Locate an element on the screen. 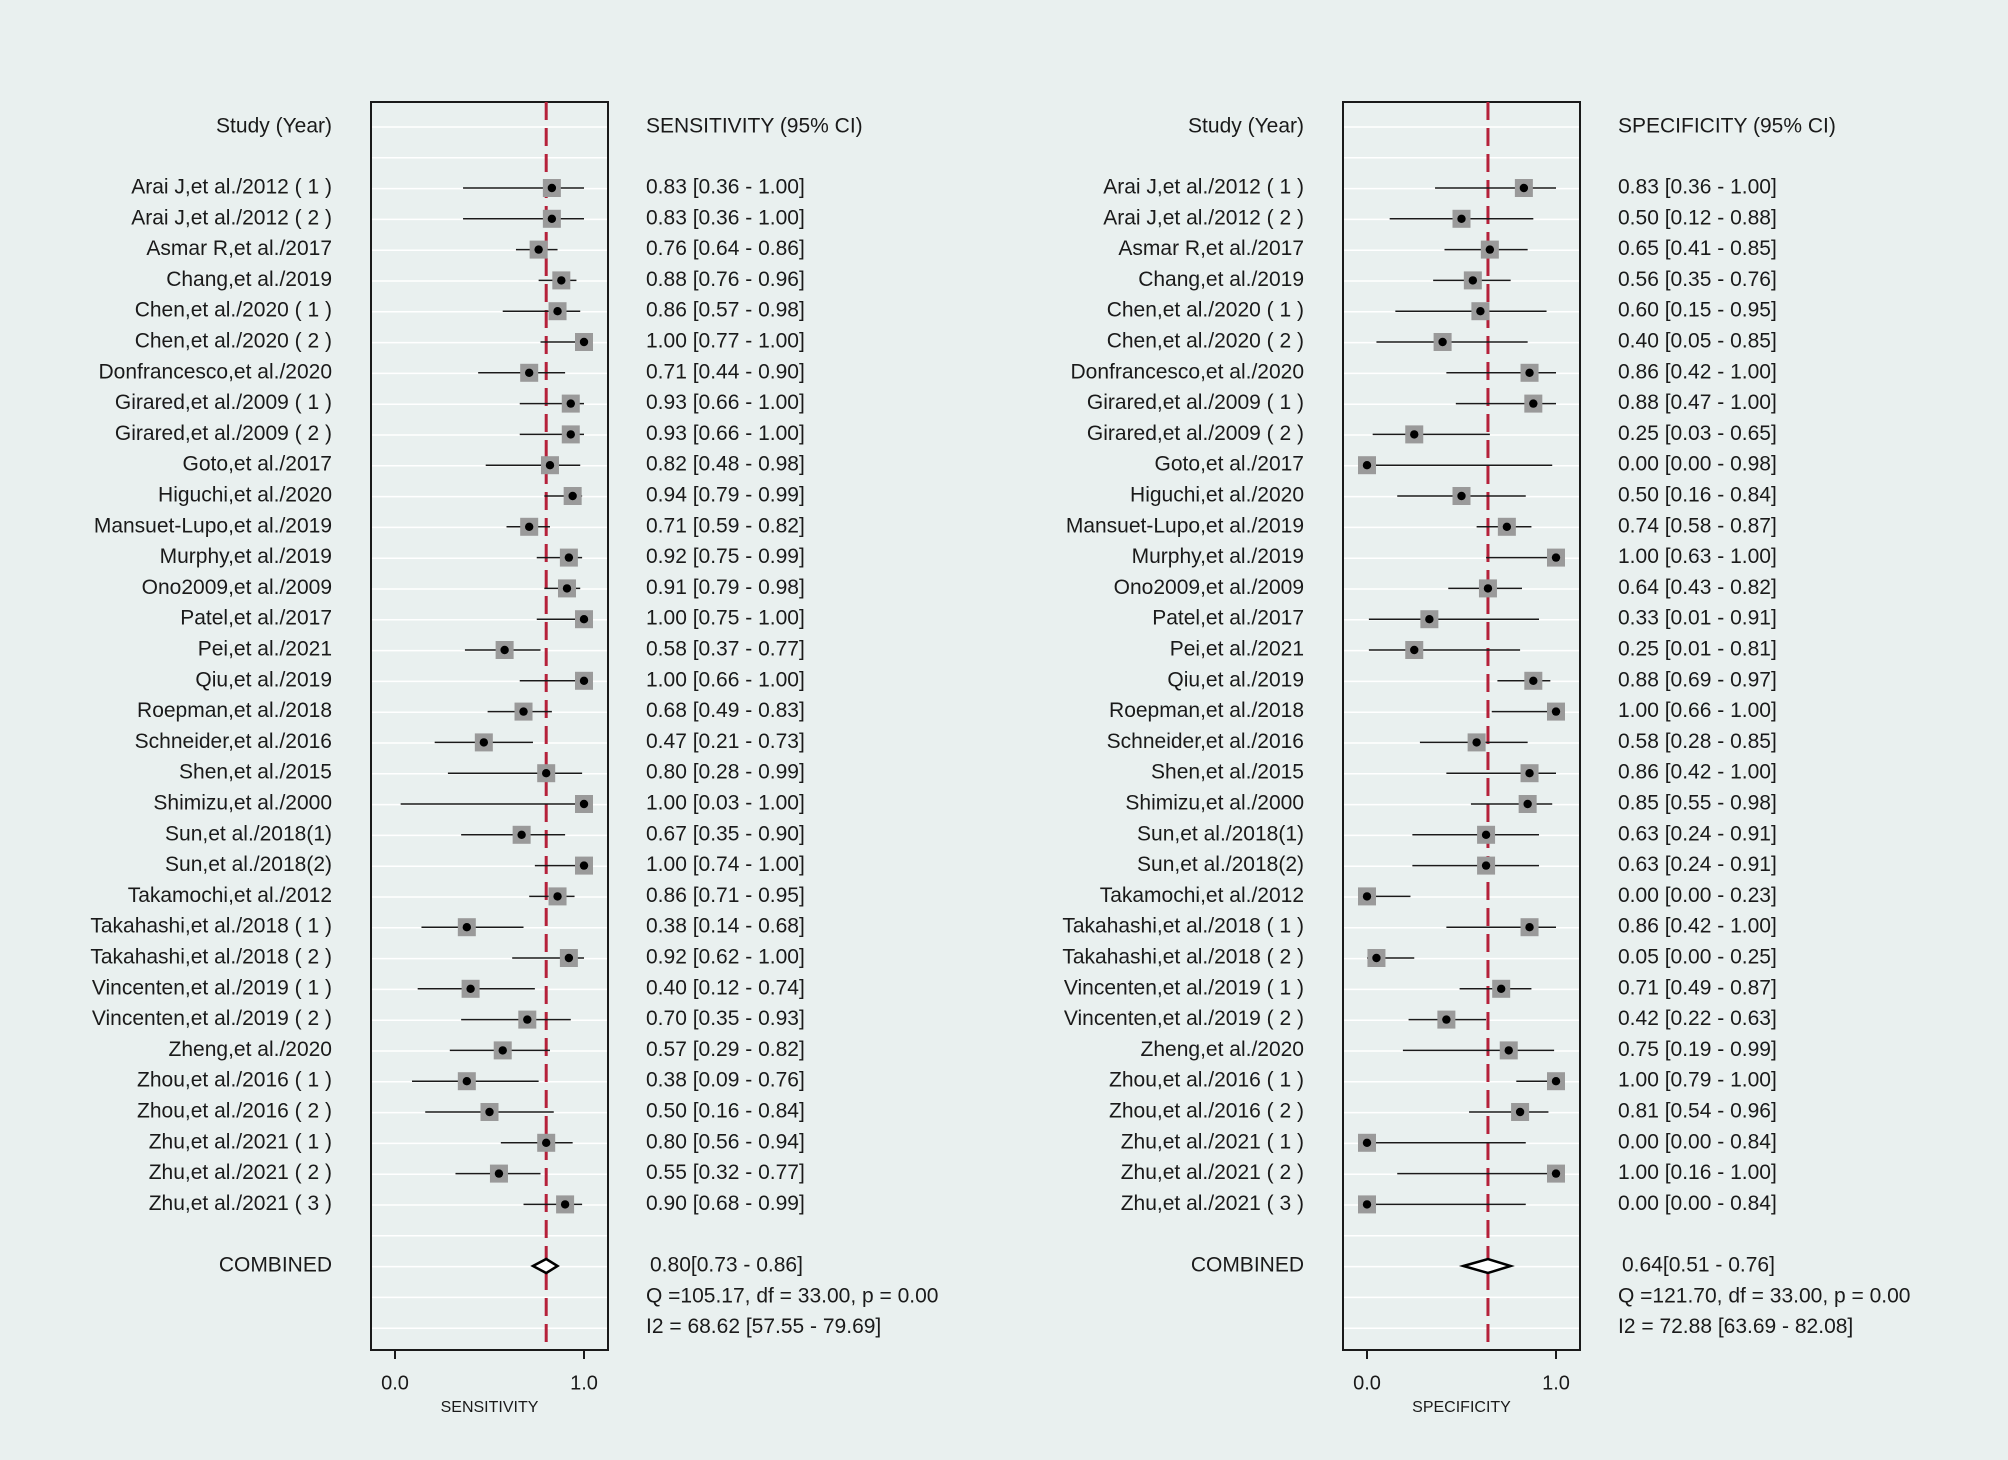 Image resolution: width=2008 pixels, height=1460 pixels. heterogeneity-i2: I2 = 72.88 [63.69 - 82.08] is located at coordinates (1735, 1326).